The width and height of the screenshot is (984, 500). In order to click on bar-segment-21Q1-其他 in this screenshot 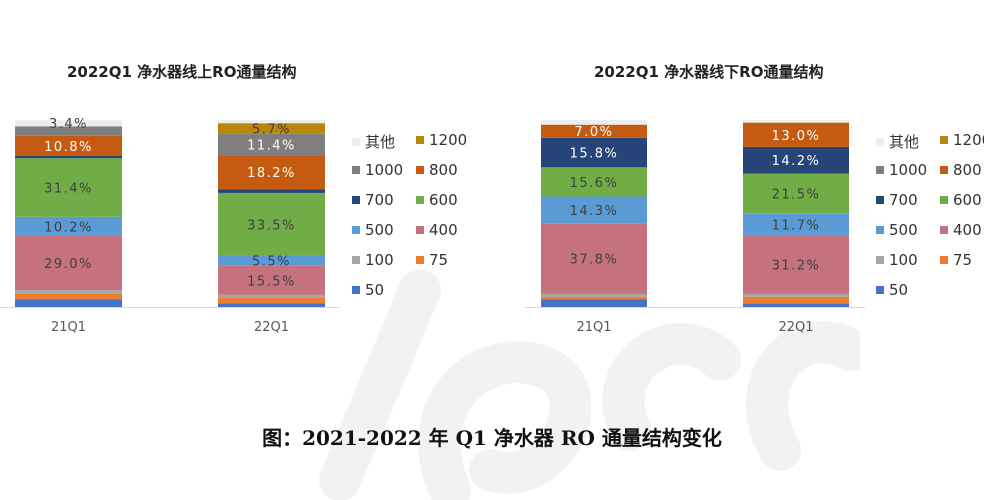, I will do `click(594, 122)`.